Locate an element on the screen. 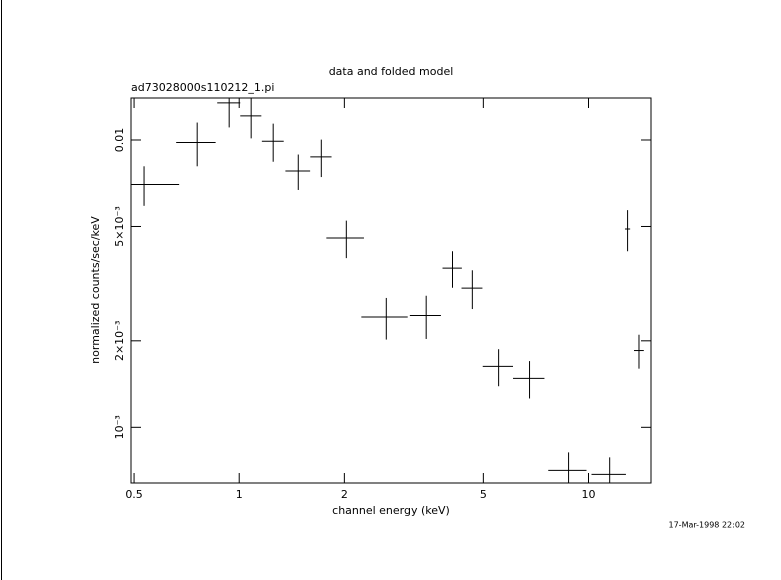 The width and height of the screenshot is (781, 580). x-tick-label: 10 is located at coordinates (588, 494).